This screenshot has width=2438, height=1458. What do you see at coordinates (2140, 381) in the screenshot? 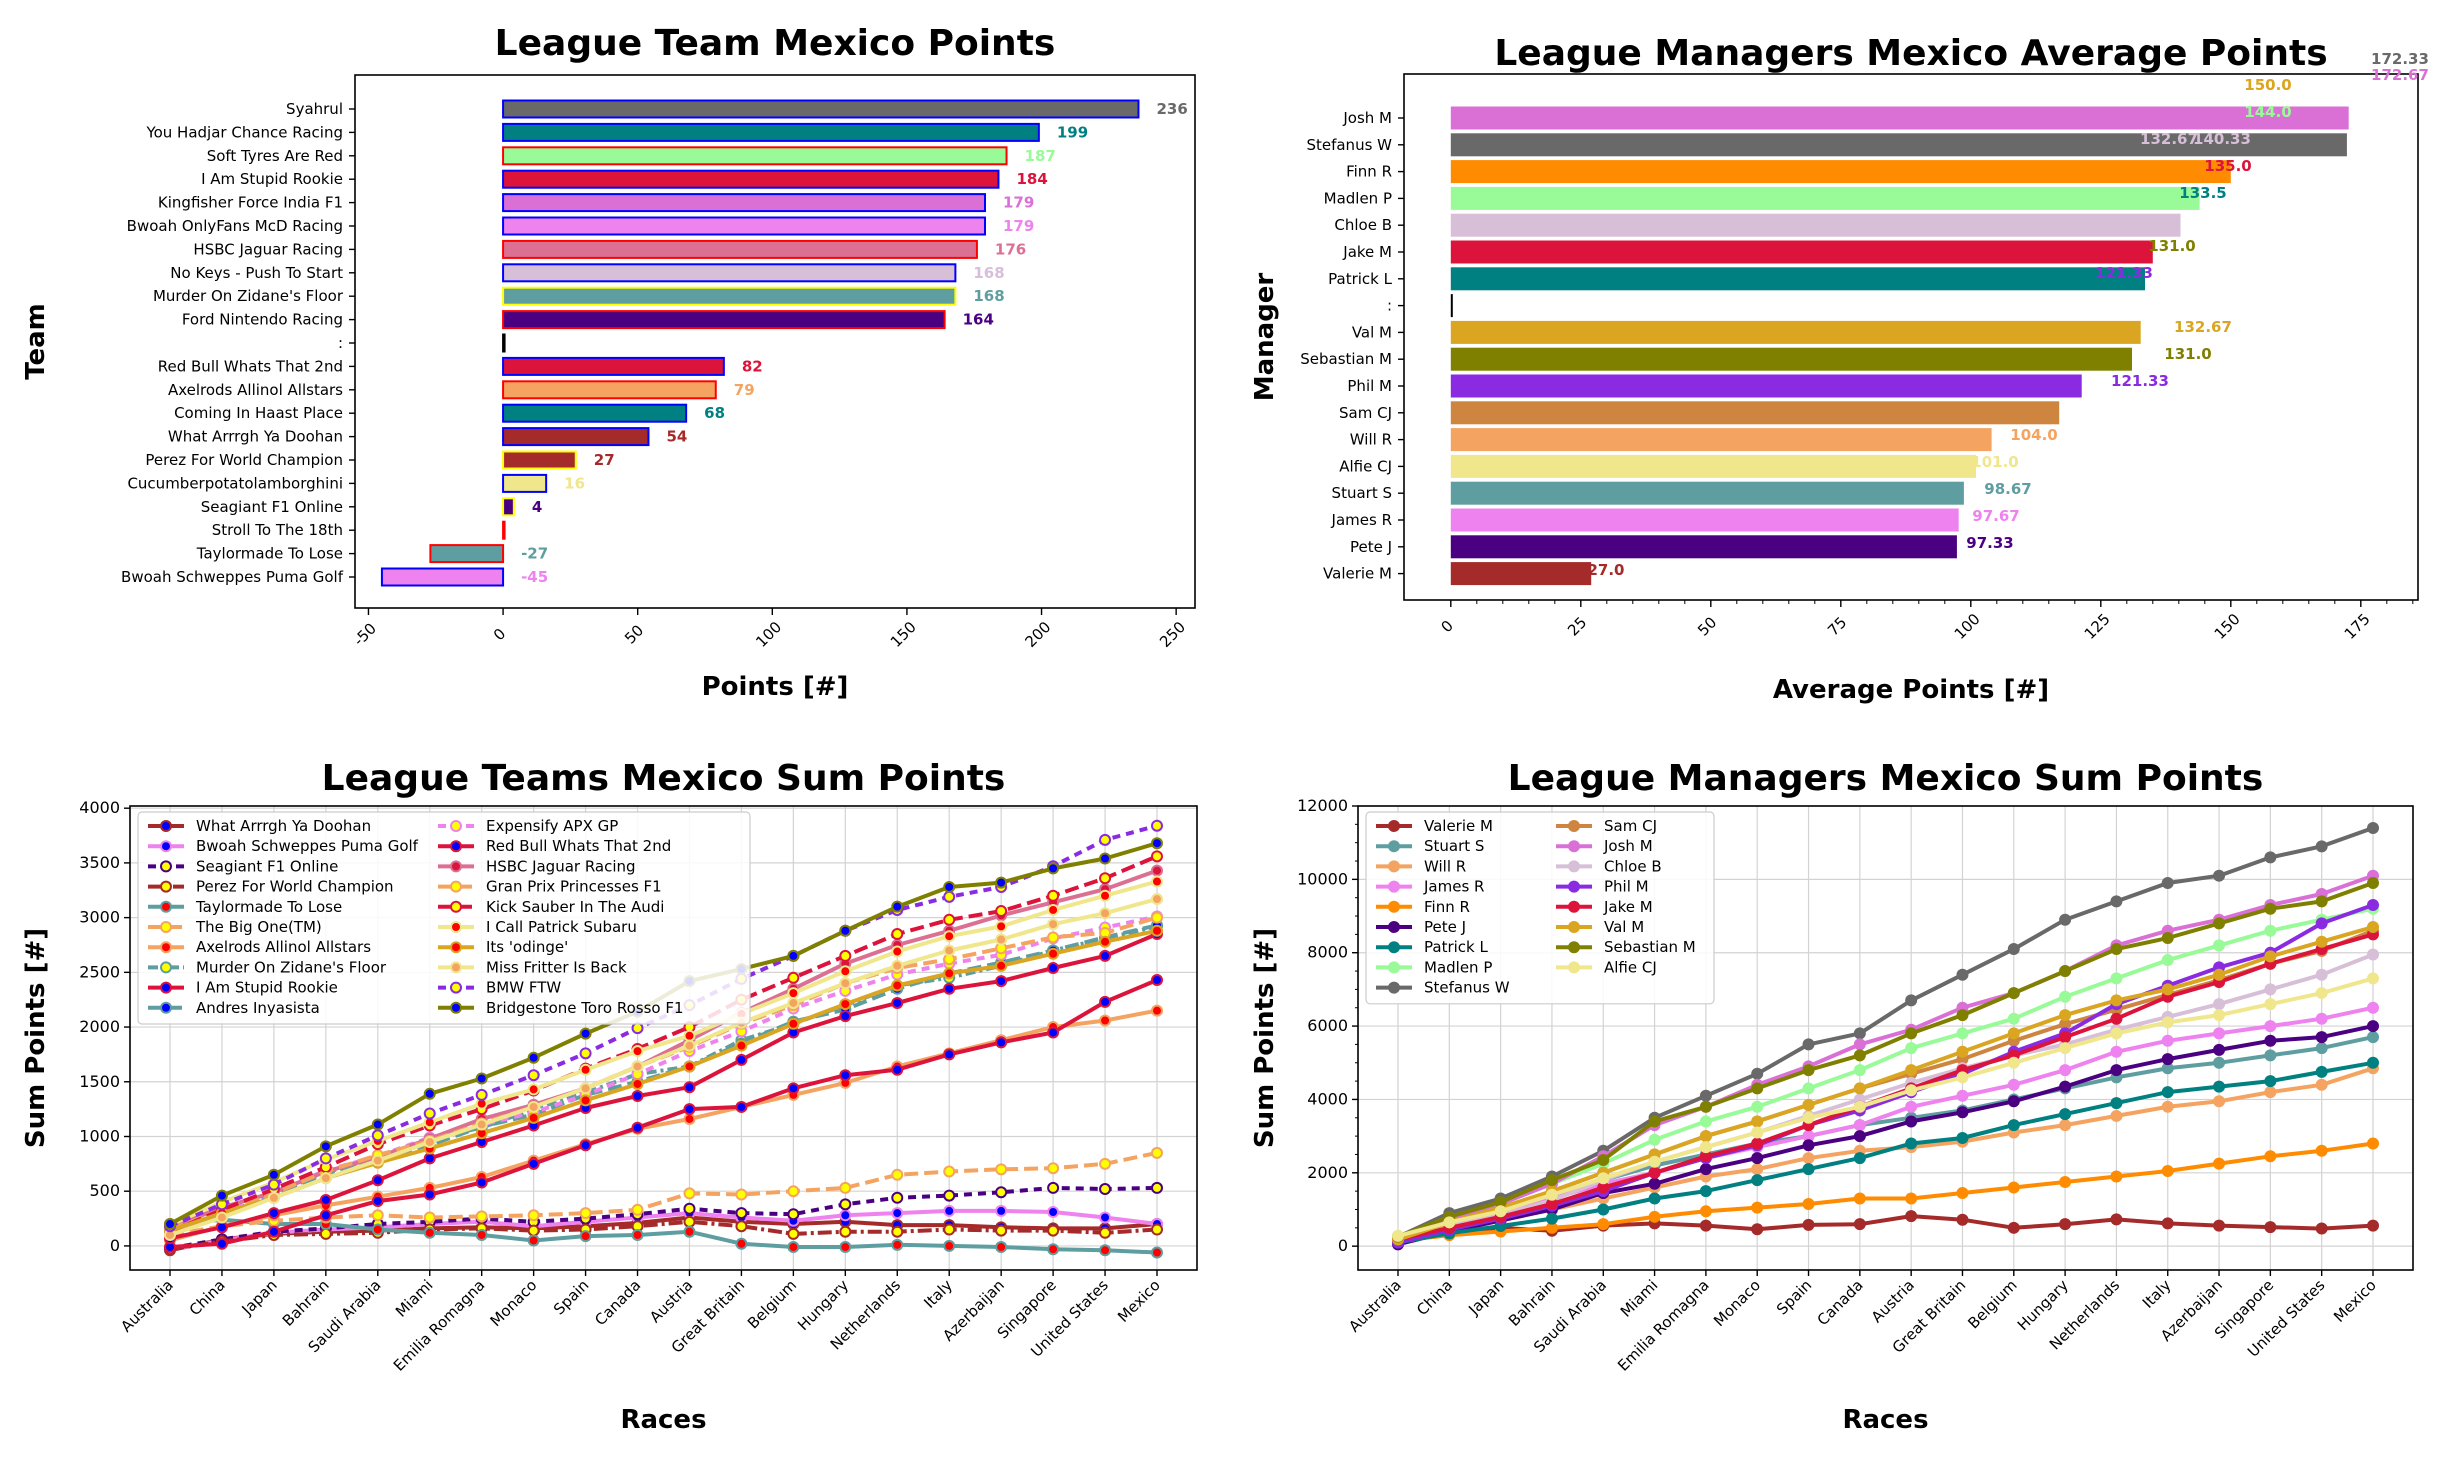
I see `data-label: 121.33` at bounding box center [2140, 381].